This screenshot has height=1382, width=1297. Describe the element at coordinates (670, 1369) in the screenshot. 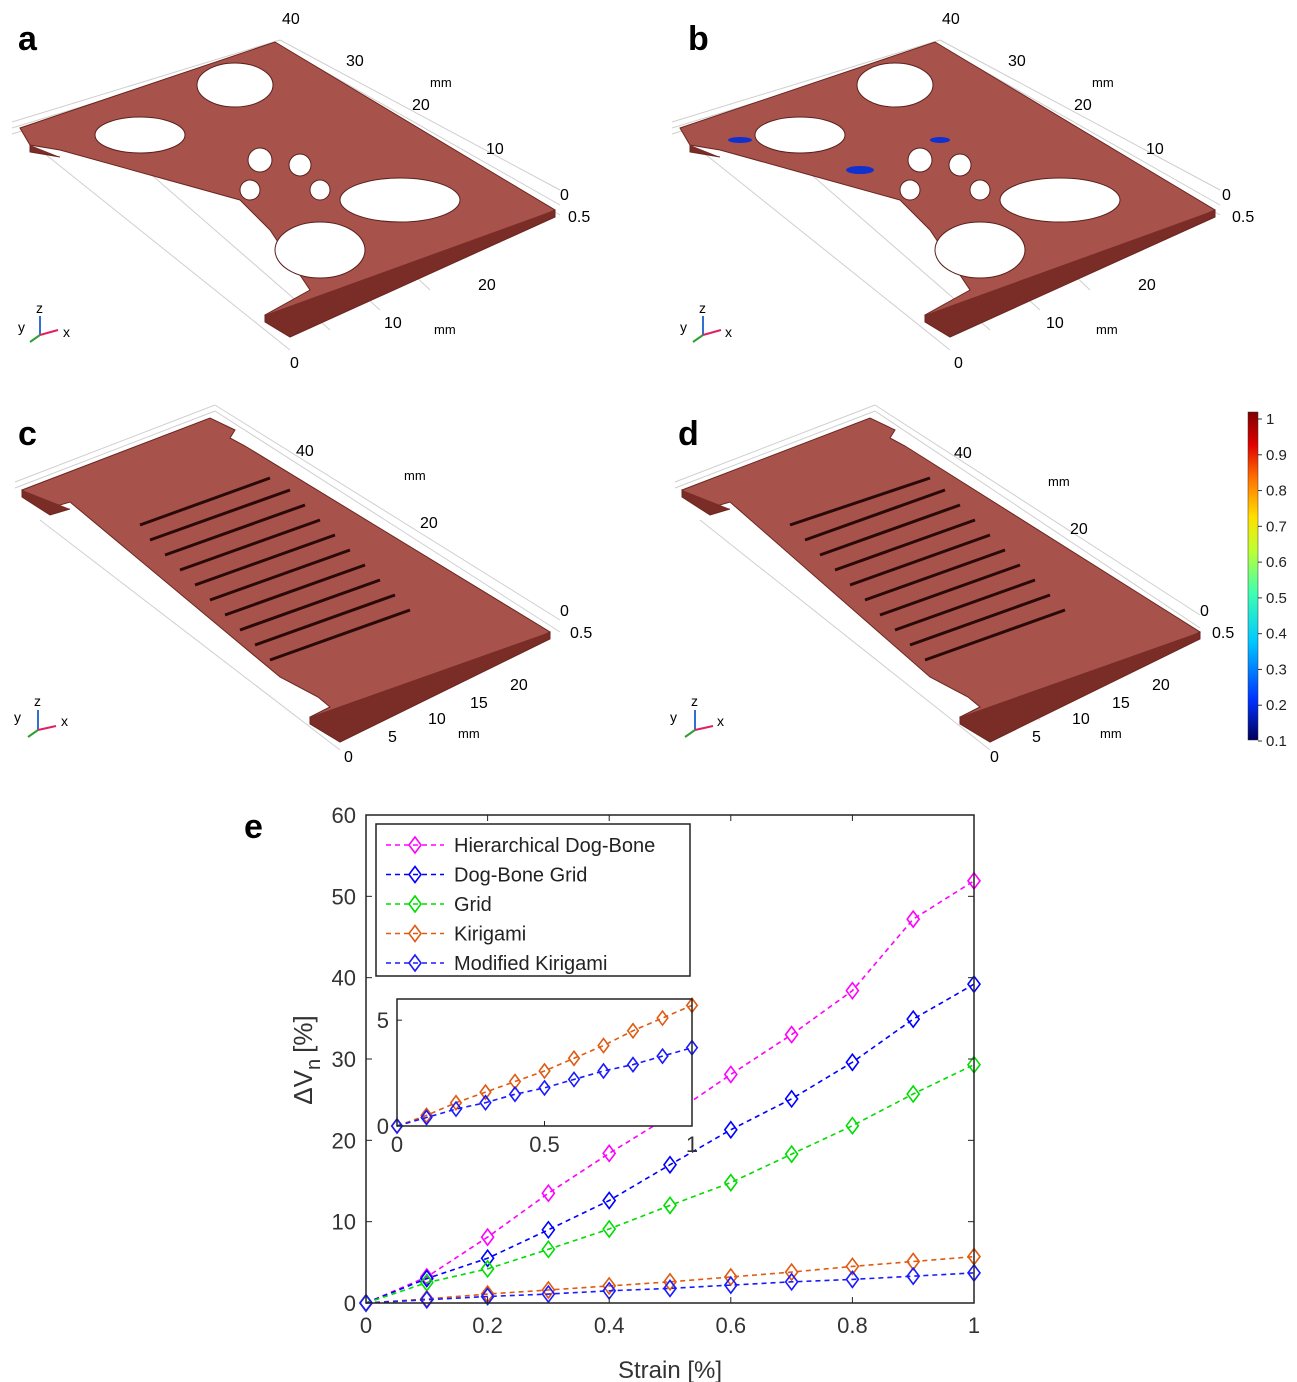

I see `x-axis-label: Strain [%]` at that location.